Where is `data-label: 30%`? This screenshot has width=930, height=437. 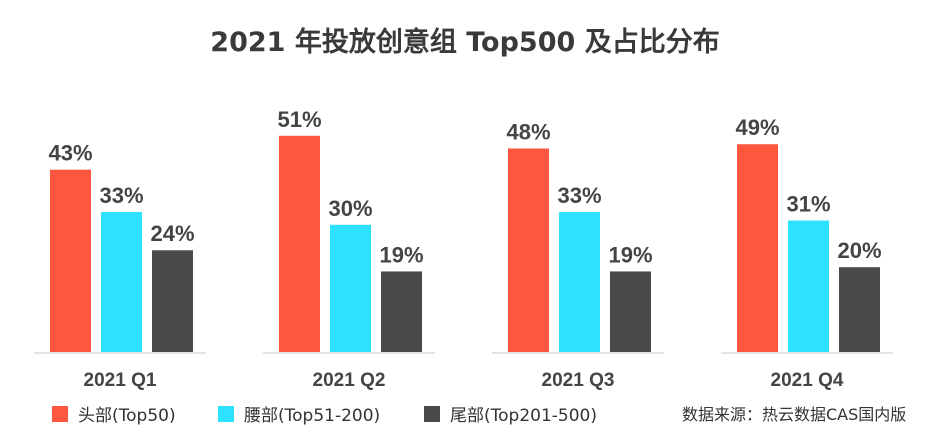
data-label: 30% is located at coordinates (350, 208).